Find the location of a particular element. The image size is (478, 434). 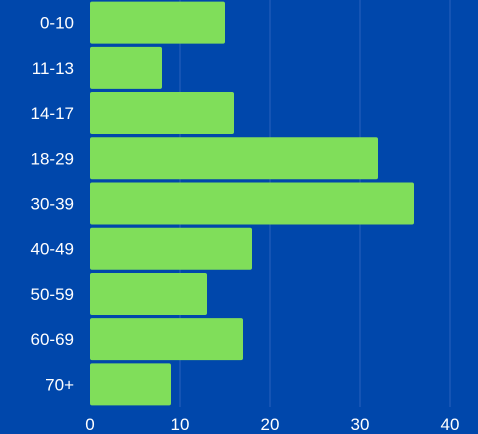

x-tick-label: 40 is located at coordinates (450, 424).